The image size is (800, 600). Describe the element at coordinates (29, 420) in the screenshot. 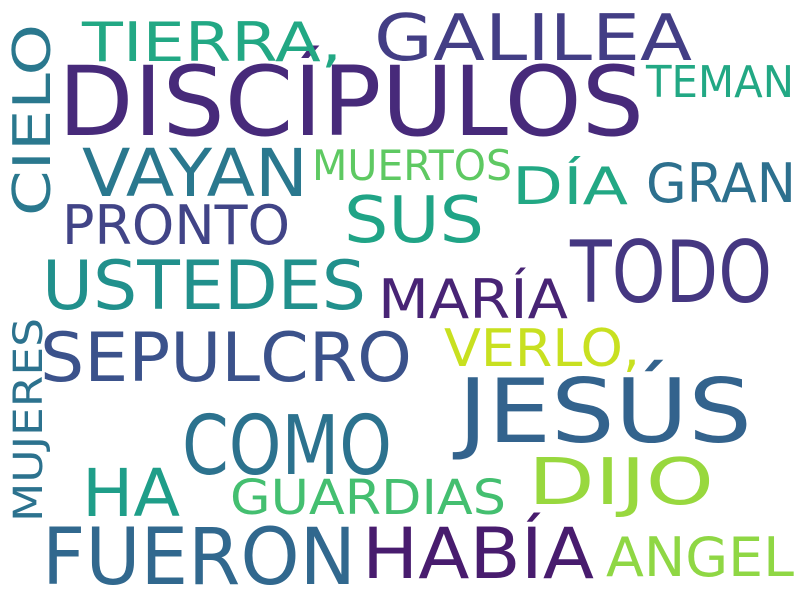

I see `word-mujeres: MUJERES` at that location.